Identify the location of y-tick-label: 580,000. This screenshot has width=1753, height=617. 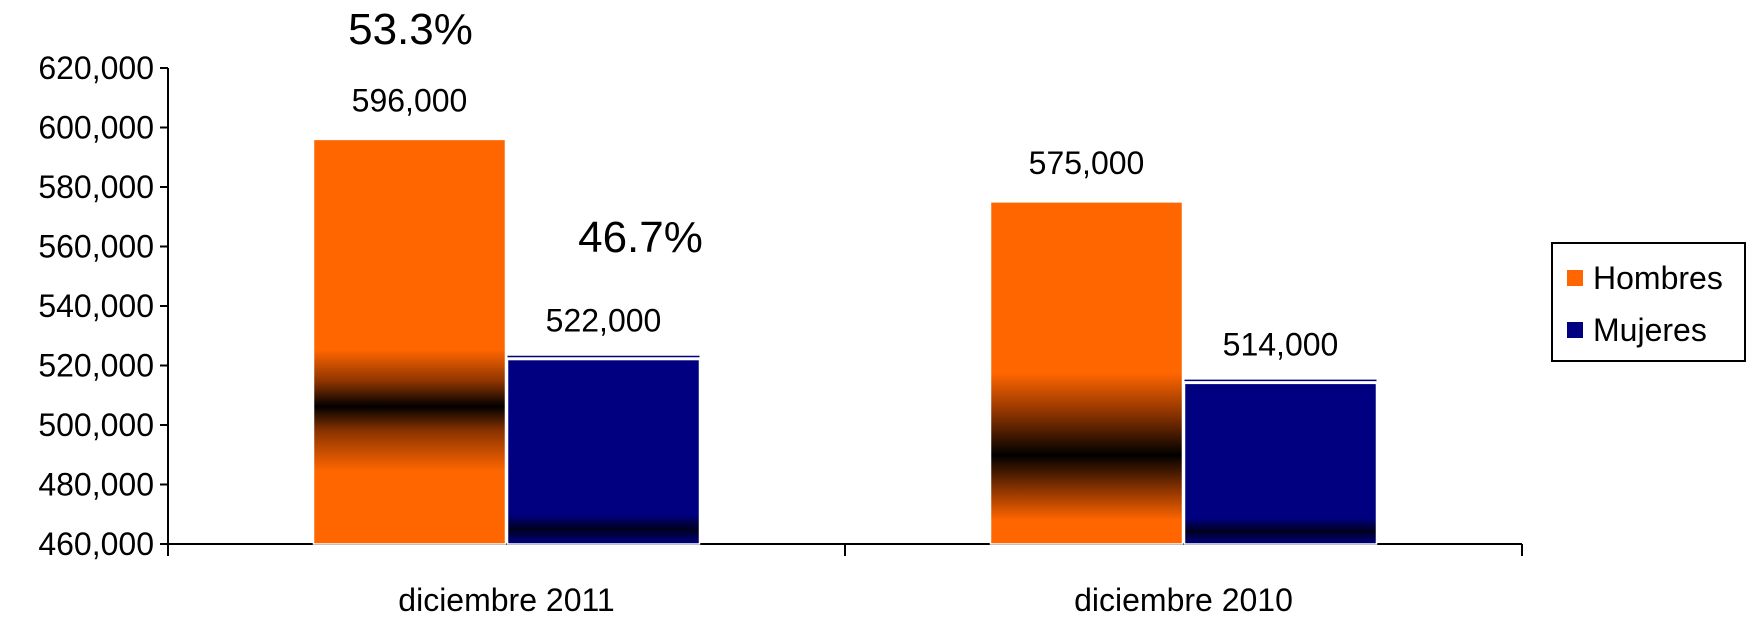
(96, 187).